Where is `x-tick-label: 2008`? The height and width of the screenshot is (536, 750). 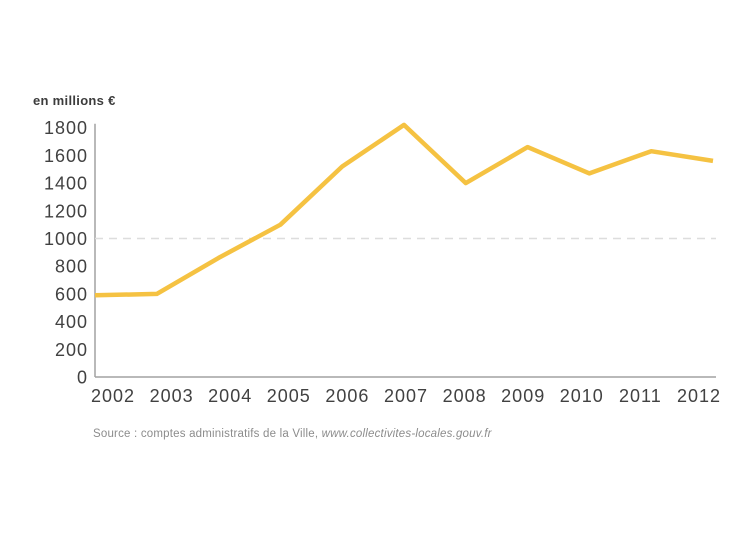 x-tick-label: 2008 is located at coordinates (465, 396).